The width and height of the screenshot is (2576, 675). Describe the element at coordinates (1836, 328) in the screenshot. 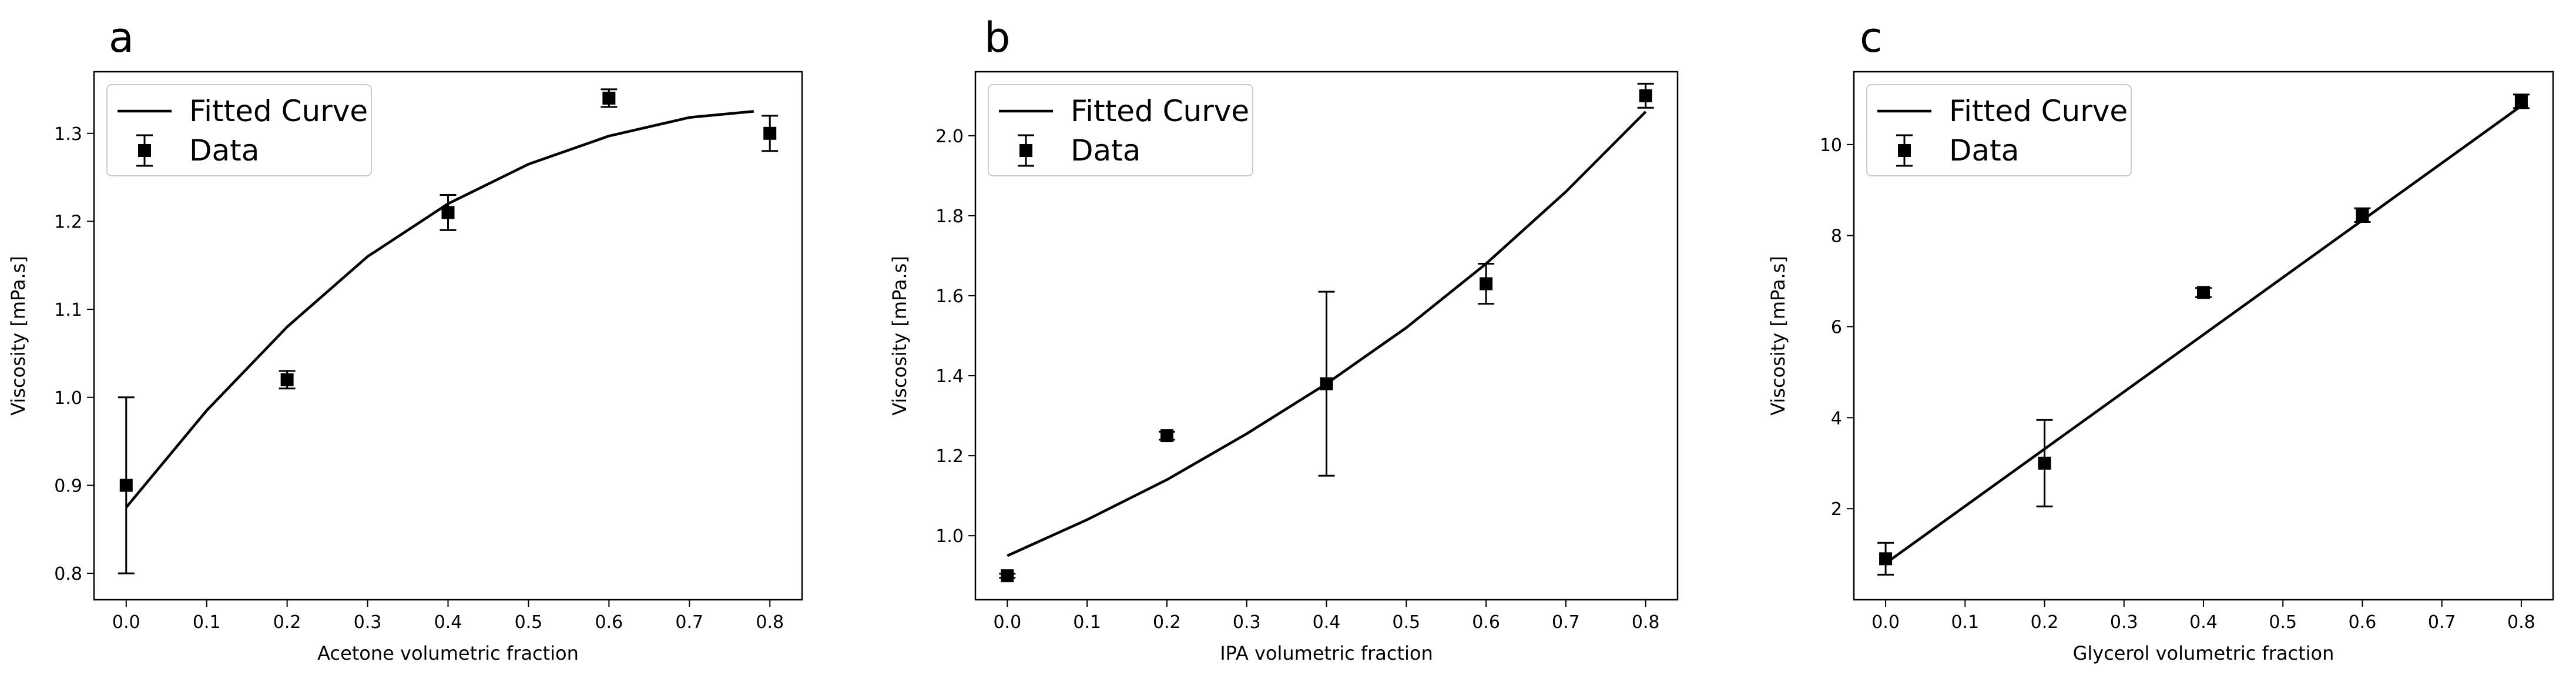

I see `y-tick-label: 6` at that location.